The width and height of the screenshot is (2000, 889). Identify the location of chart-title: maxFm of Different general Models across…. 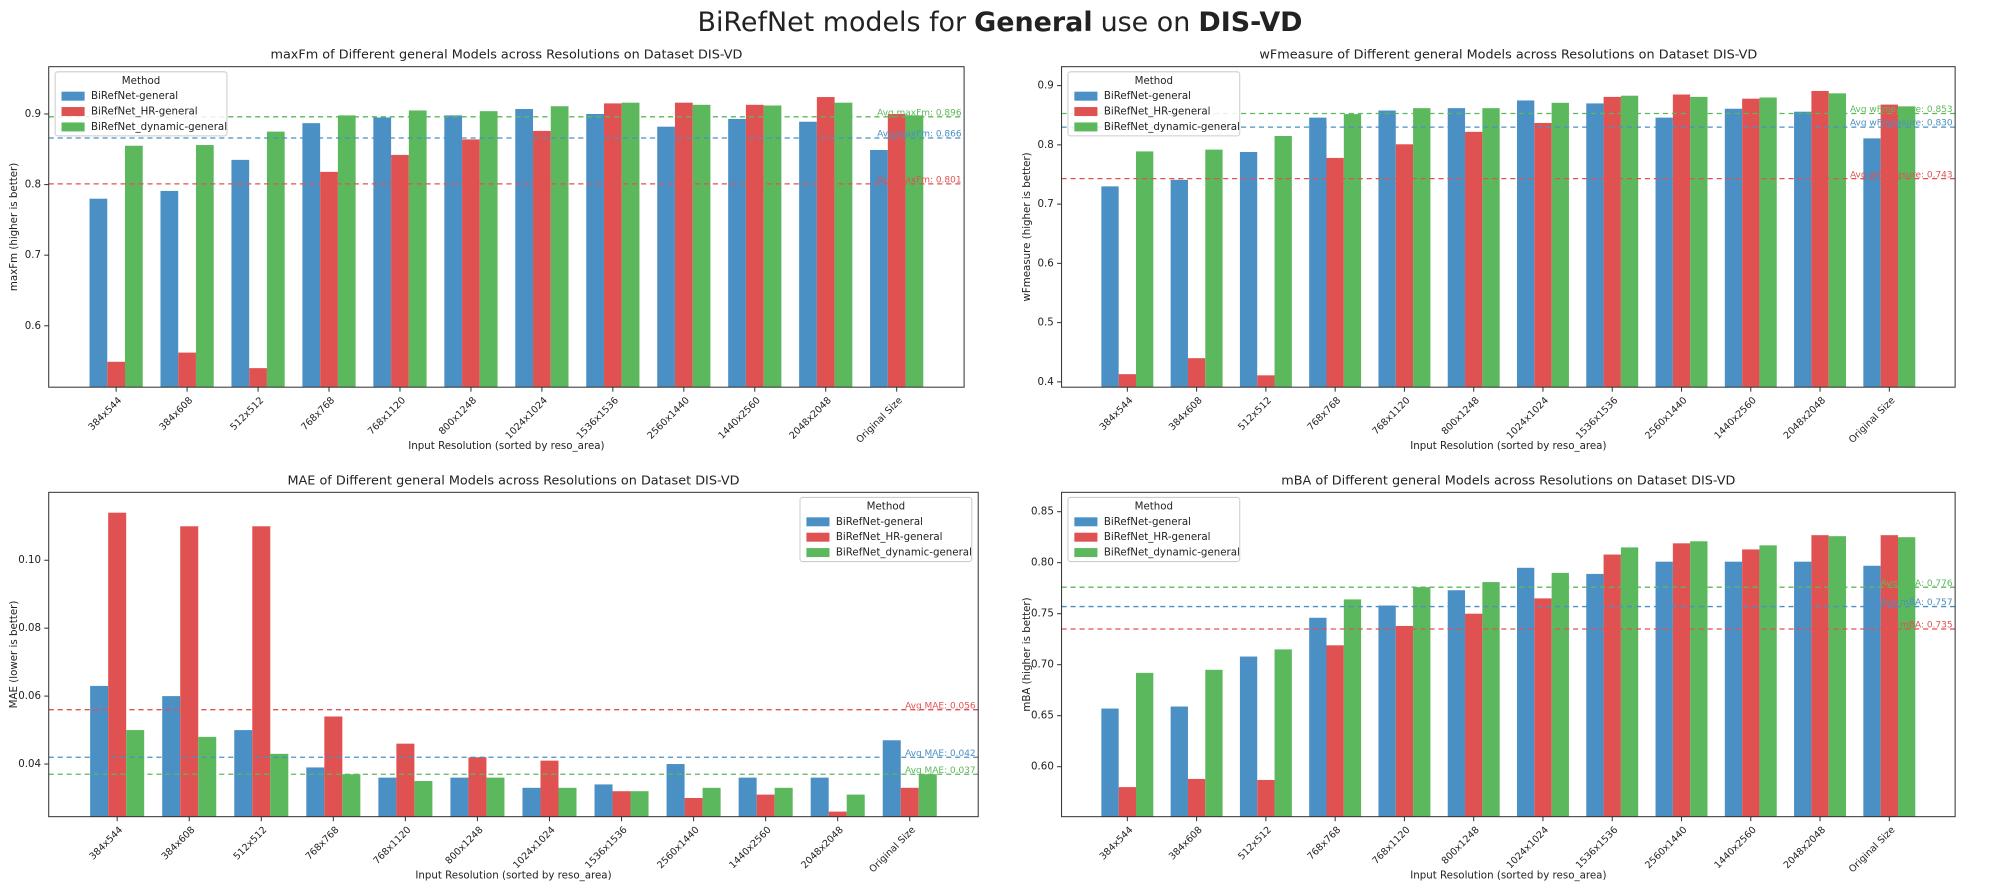
(506, 55).